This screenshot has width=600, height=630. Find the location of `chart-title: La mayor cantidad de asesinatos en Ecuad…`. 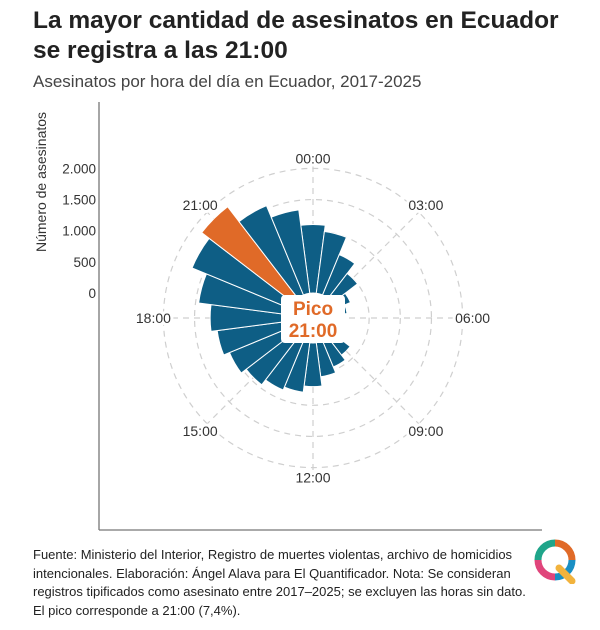

chart-title: La mayor cantidad de asesinatos en Ecuad… is located at coordinates (296, 35).